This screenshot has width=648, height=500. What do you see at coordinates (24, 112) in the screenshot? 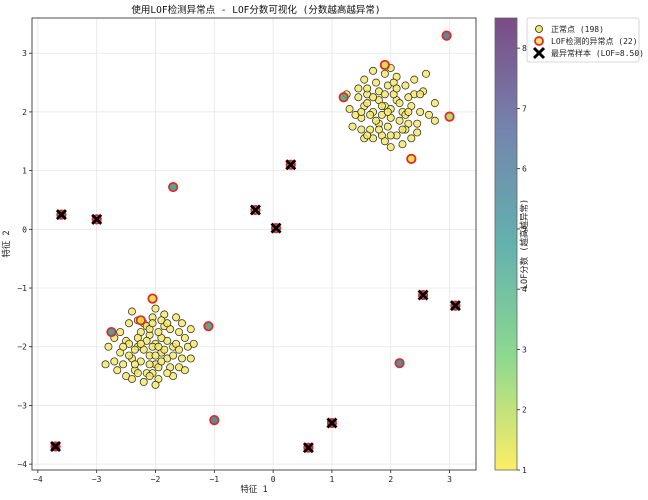
I see `y-tick-label: 2` at bounding box center [24, 112].